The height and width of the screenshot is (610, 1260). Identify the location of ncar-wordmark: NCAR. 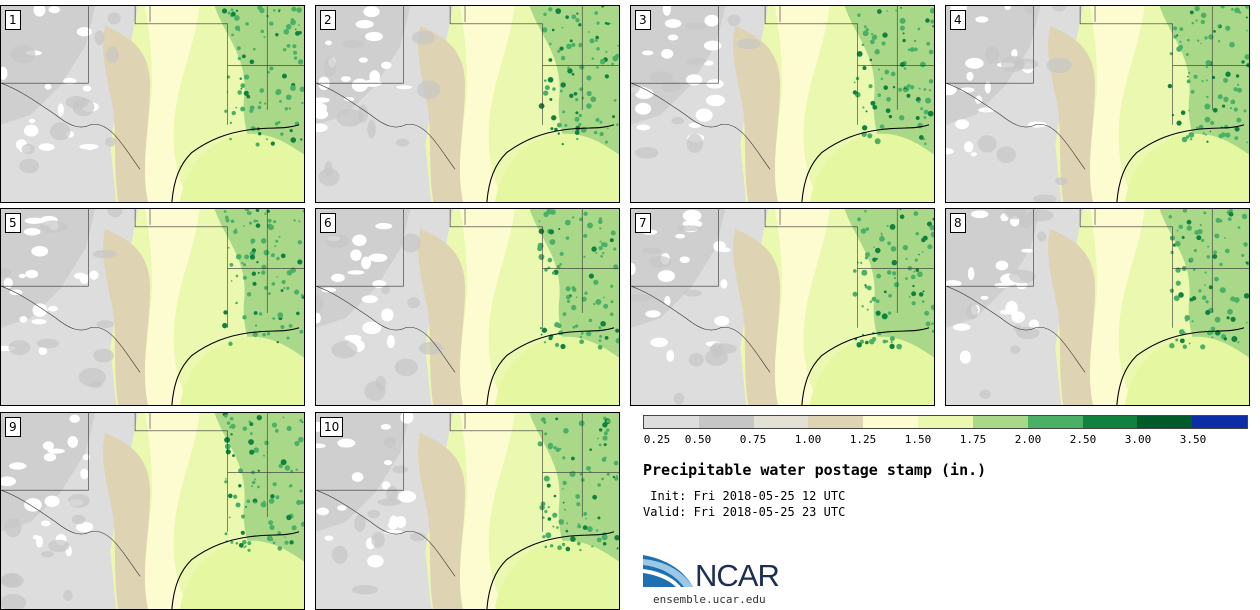
(737, 575).